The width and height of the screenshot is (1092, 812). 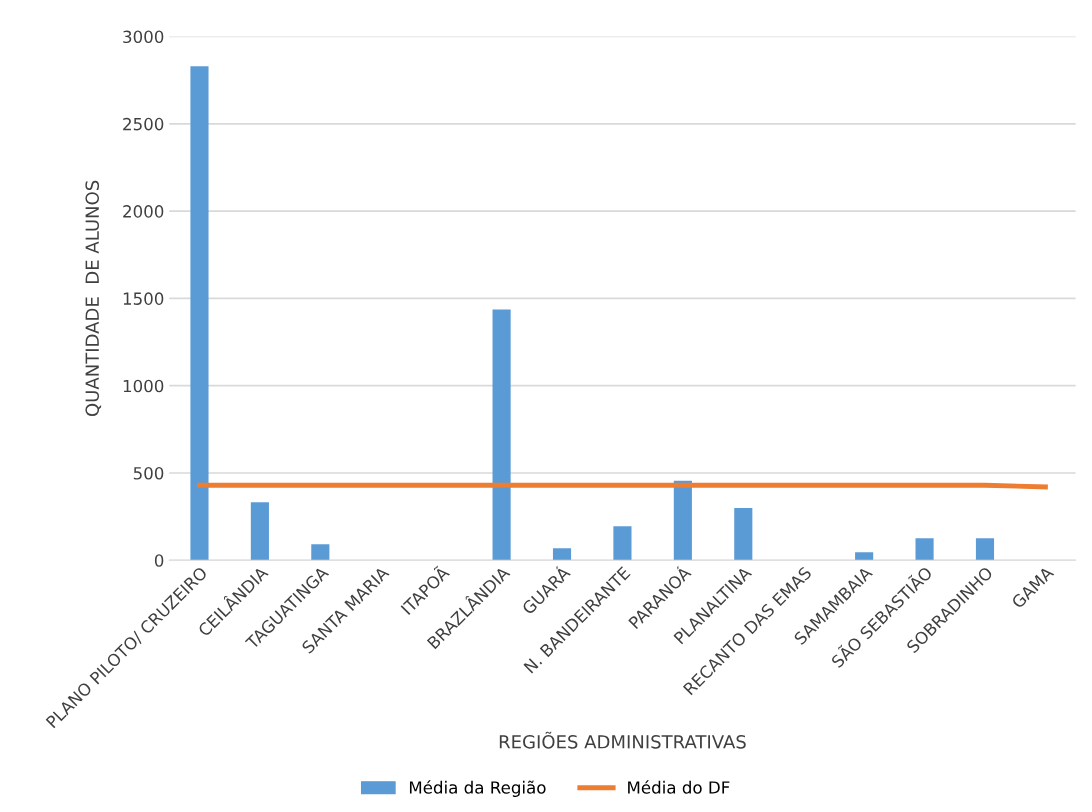 What do you see at coordinates (679, 787) in the screenshot?
I see `legend-label: Média do DF` at bounding box center [679, 787].